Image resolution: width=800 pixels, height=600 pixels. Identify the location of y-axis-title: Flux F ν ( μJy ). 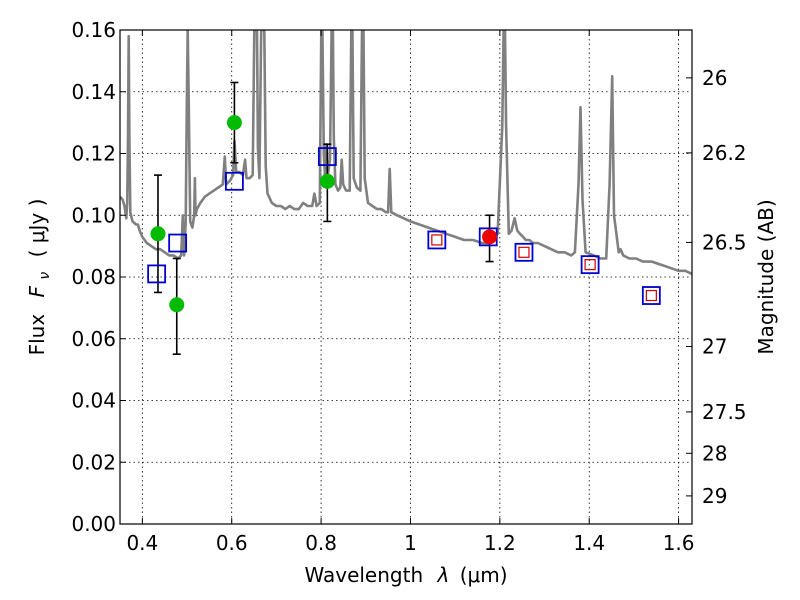
(39, 277).